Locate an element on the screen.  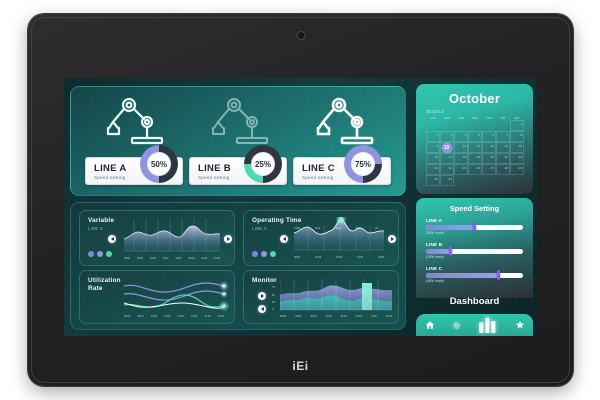
bar-chart-icon is located at coordinates (488, 325).